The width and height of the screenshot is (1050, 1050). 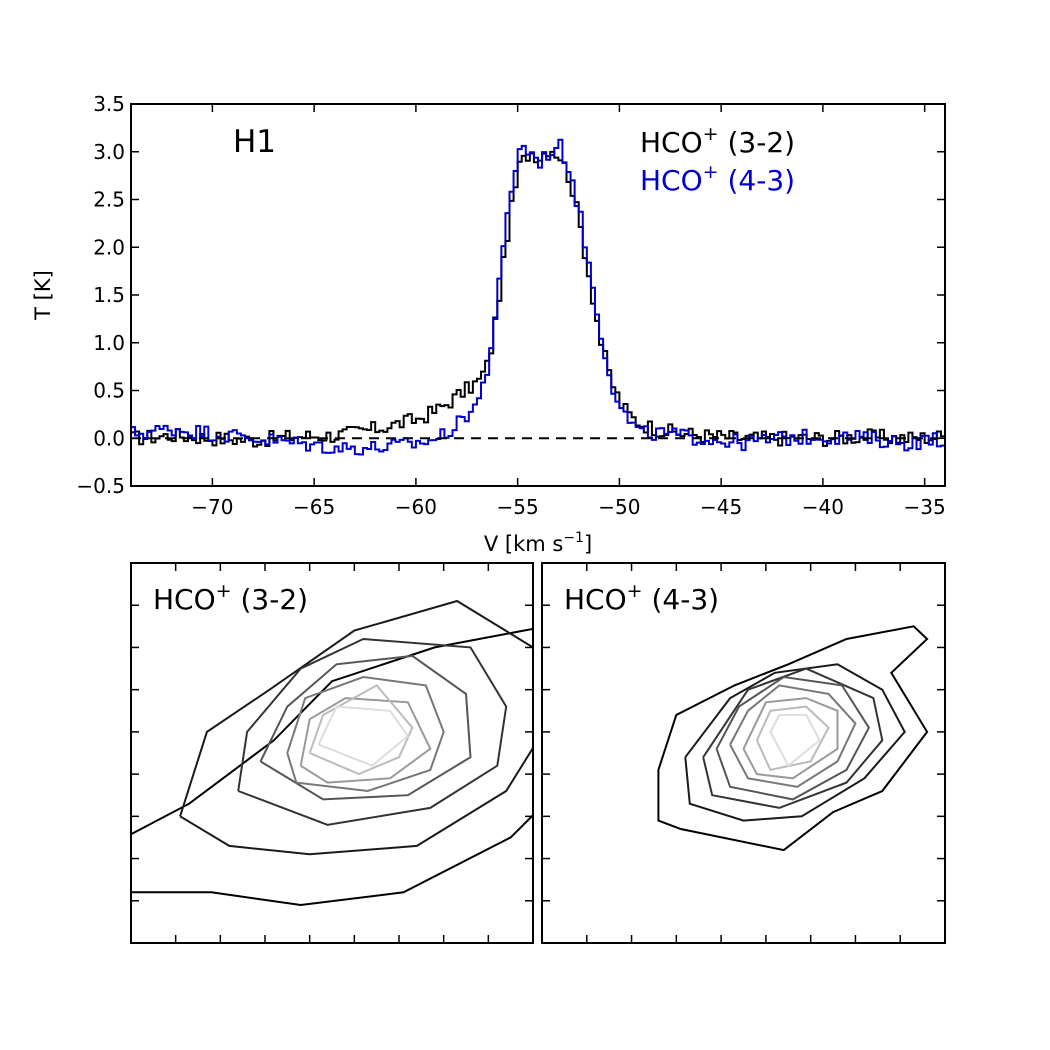 I want to click on legend-entry-3-2: HCO+ (3-2), so click(x=717, y=141).